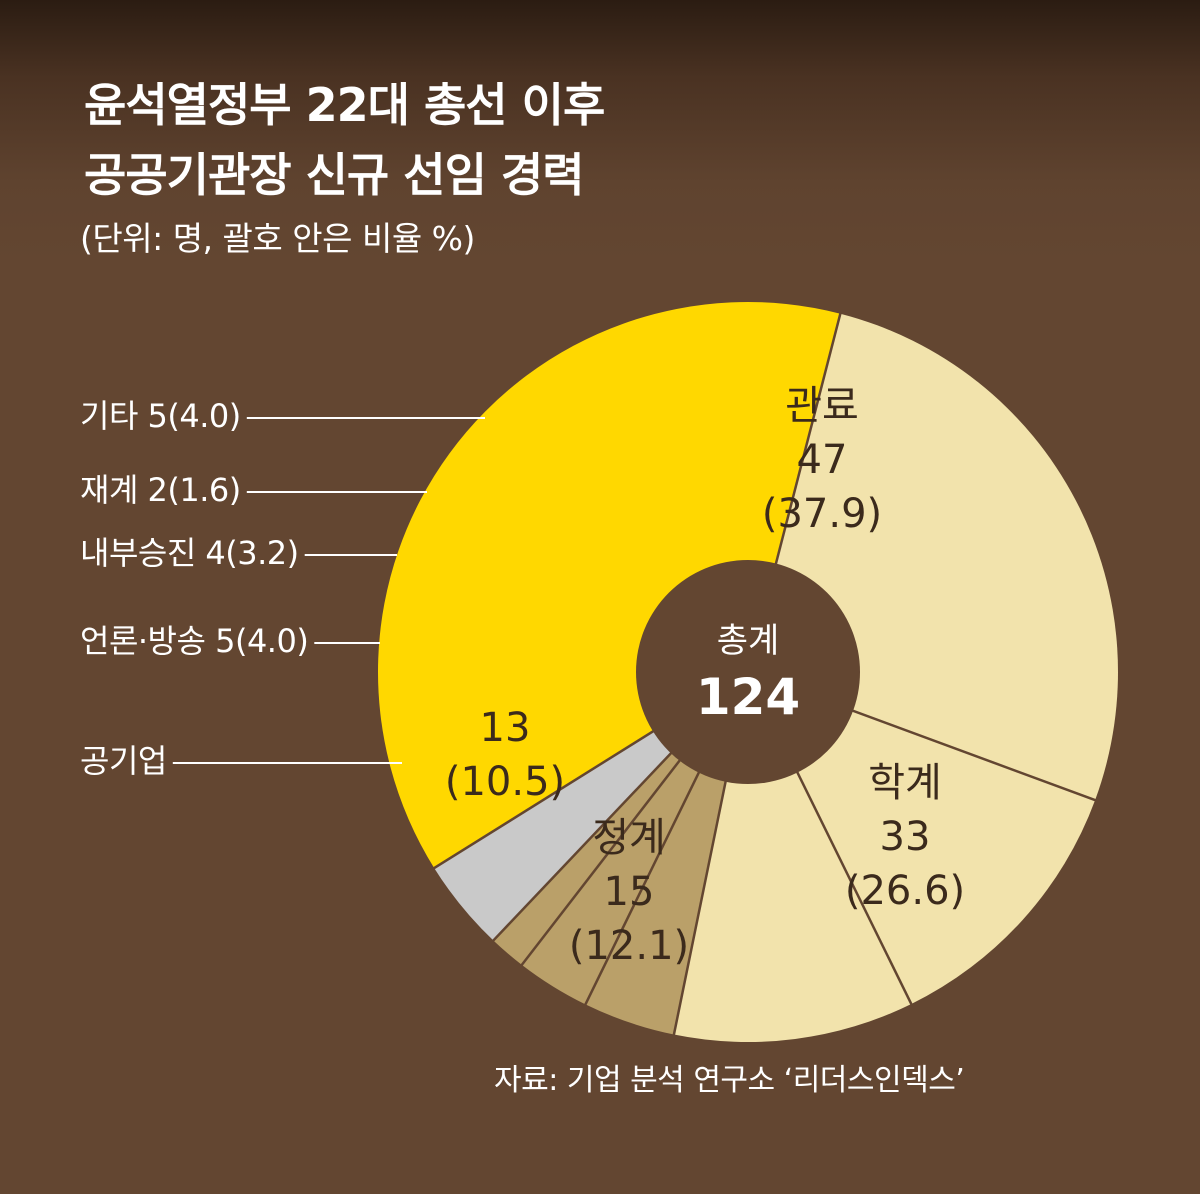  What do you see at coordinates (189, 553) in the screenshot?
I see `slice-6-outside-label: 내부승진 4(3.2)` at bounding box center [189, 553].